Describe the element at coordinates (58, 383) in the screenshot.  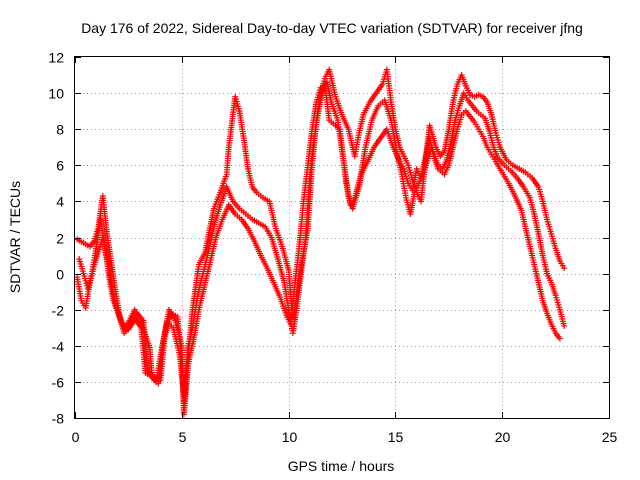
I see `y-tick-label: -6` at that location.